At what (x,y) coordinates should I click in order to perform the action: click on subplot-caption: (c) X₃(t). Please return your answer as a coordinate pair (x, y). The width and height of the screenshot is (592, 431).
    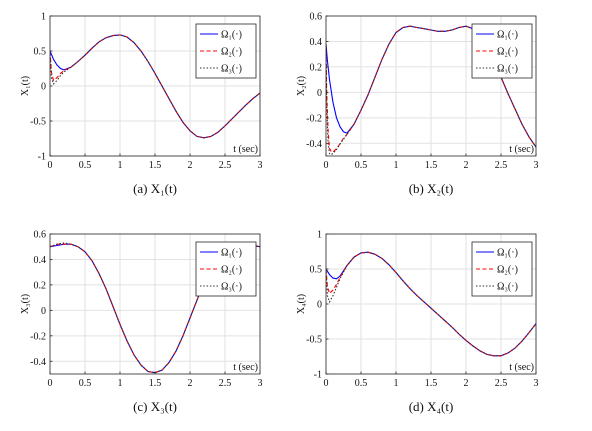
    Looking at the image, I should click on (155, 406).